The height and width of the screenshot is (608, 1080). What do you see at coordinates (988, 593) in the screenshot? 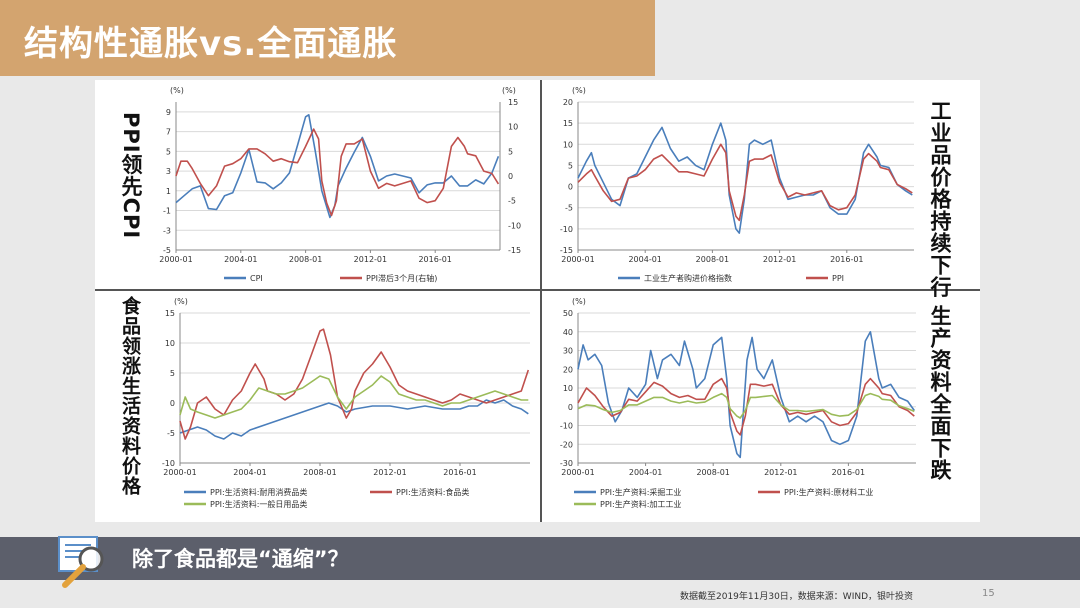
I see `page-number: 15` at bounding box center [988, 593].